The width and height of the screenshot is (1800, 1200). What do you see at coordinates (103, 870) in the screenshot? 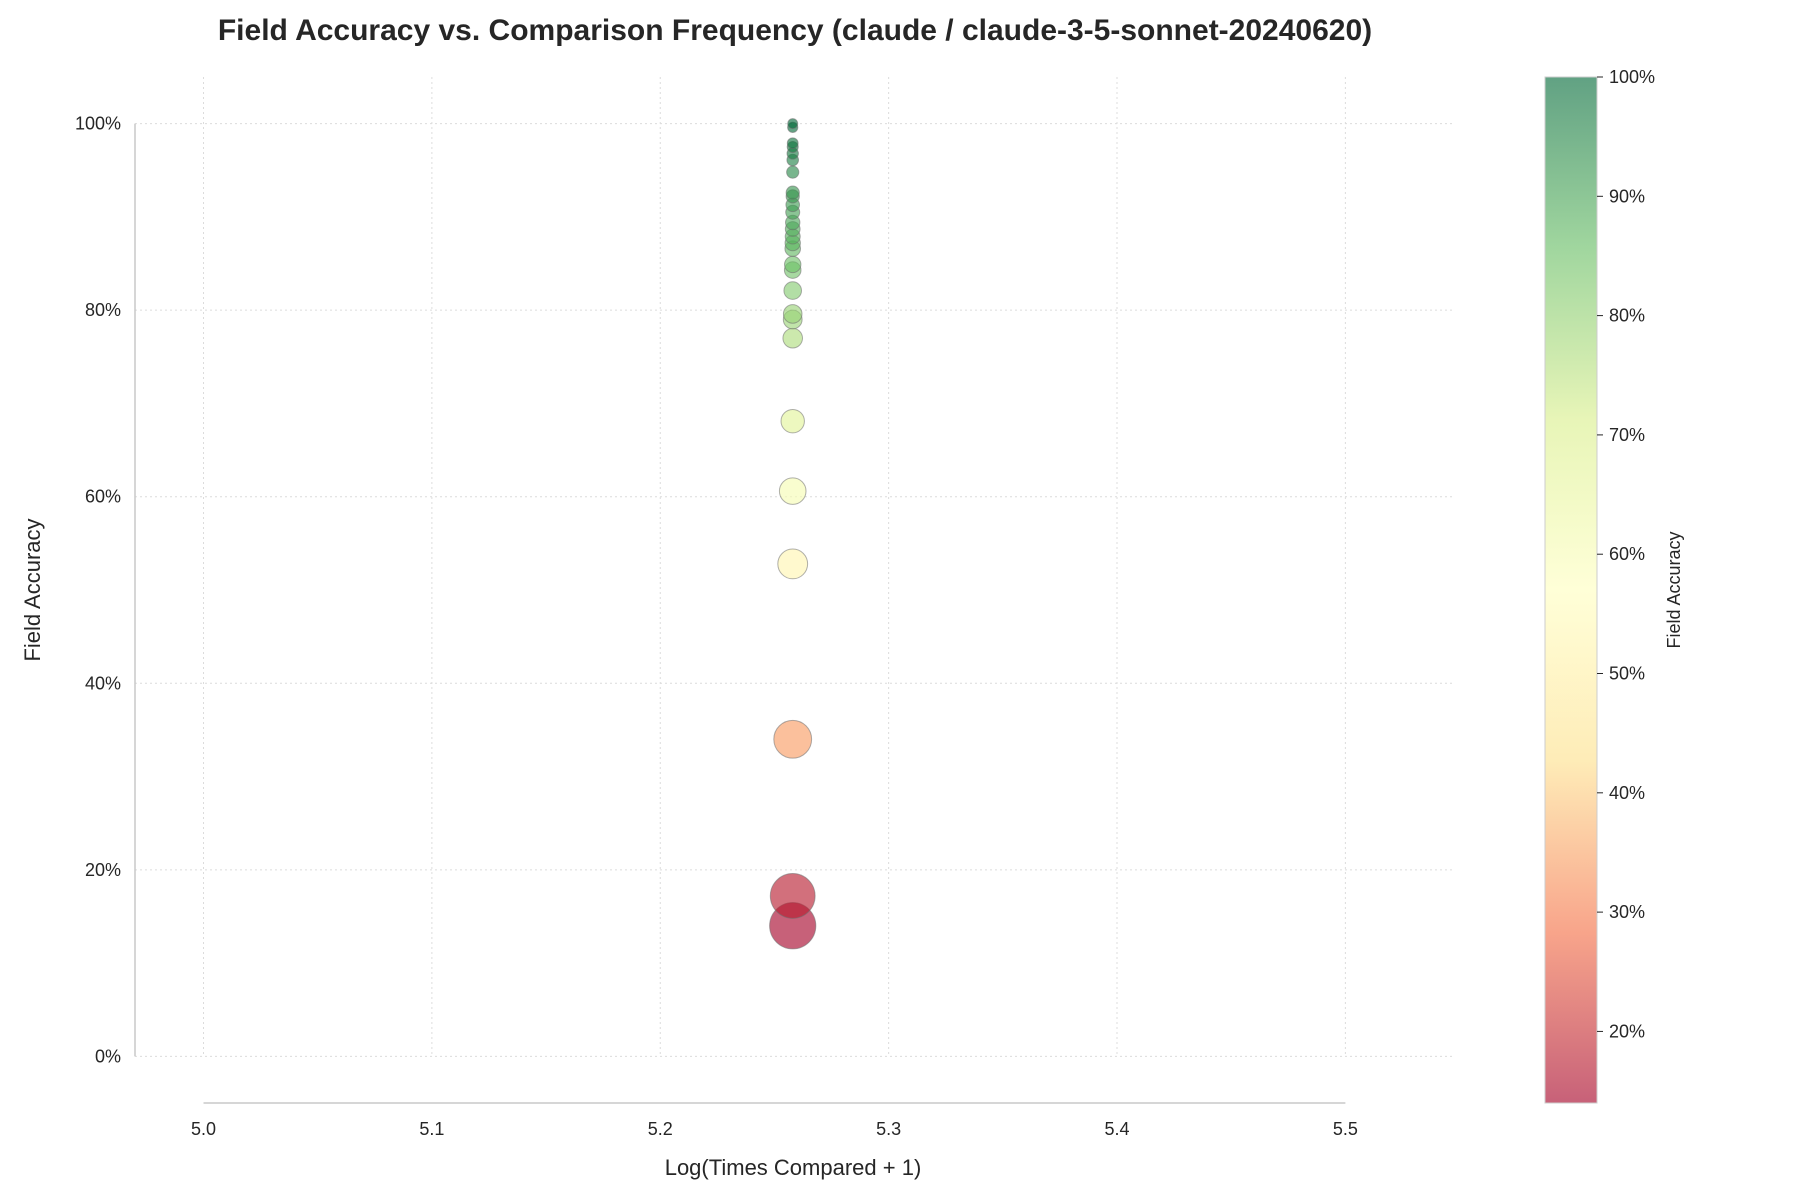
I see `y-tick-label: 20%` at bounding box center [103, 870].